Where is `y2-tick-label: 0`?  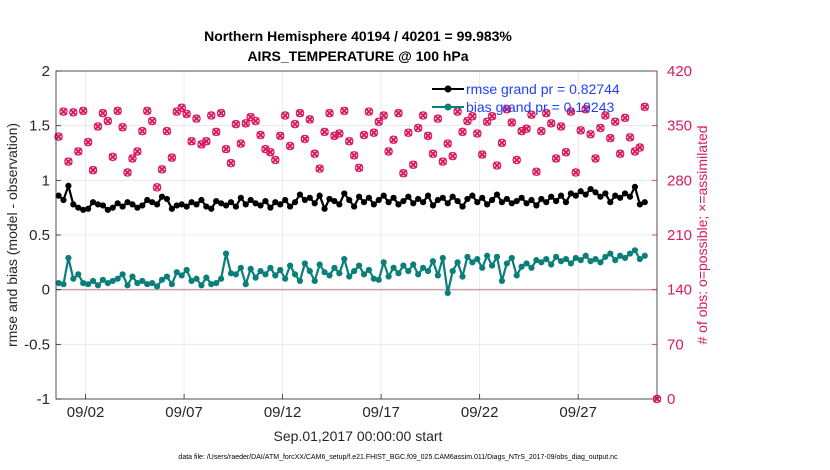
y2-tick-label: 0 is located at coordinates (671, 399).